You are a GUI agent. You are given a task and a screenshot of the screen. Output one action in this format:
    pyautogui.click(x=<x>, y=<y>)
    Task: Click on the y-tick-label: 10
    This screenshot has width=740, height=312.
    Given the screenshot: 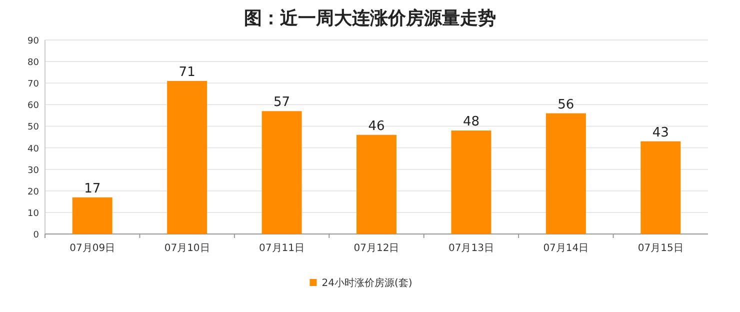 What is the action you would take?
    pyautogui.click(x=34, y=213)
    